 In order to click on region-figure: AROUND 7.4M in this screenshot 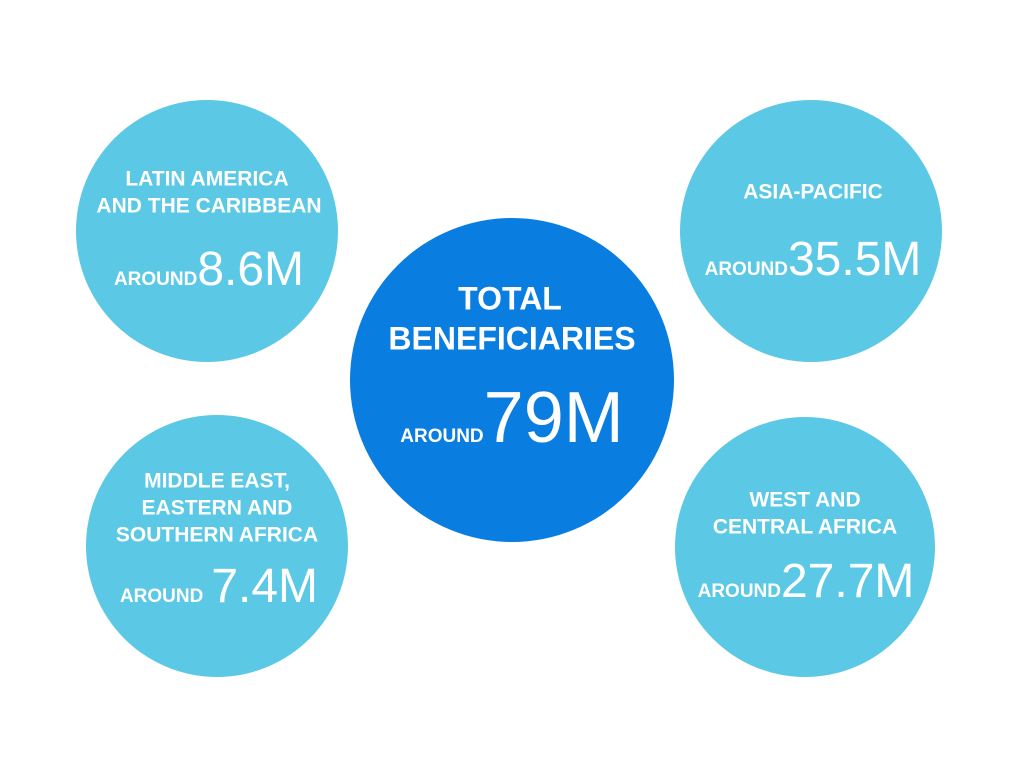, I will do `click(219, 586)`.